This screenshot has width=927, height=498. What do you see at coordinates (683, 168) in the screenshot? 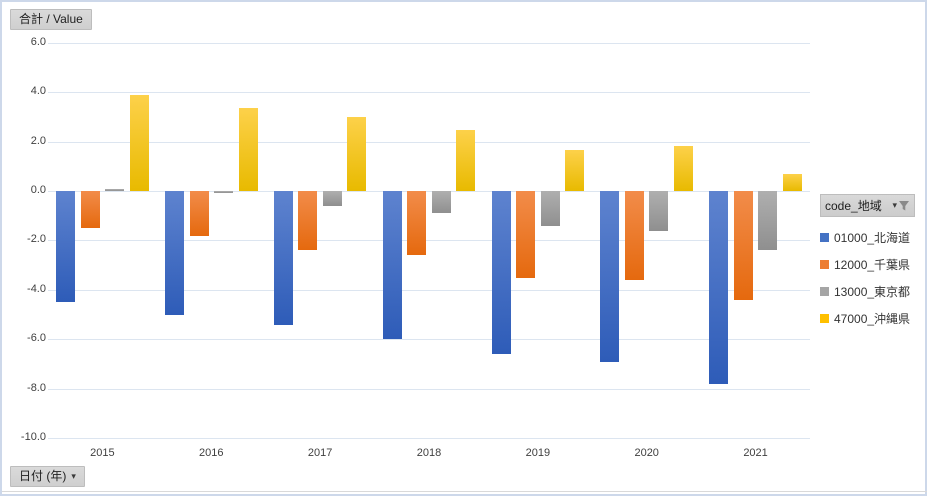
I see `bar-47000_沖縄県-2020` at bounding box center [683, 168].